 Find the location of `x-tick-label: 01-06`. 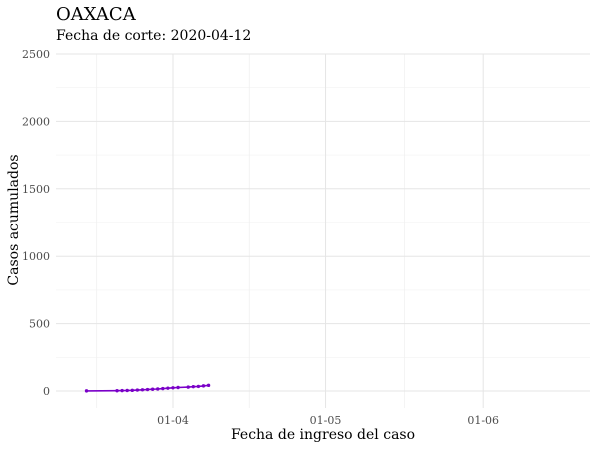

x-tick-label: 01-06 is located at coordinates (483, 420).